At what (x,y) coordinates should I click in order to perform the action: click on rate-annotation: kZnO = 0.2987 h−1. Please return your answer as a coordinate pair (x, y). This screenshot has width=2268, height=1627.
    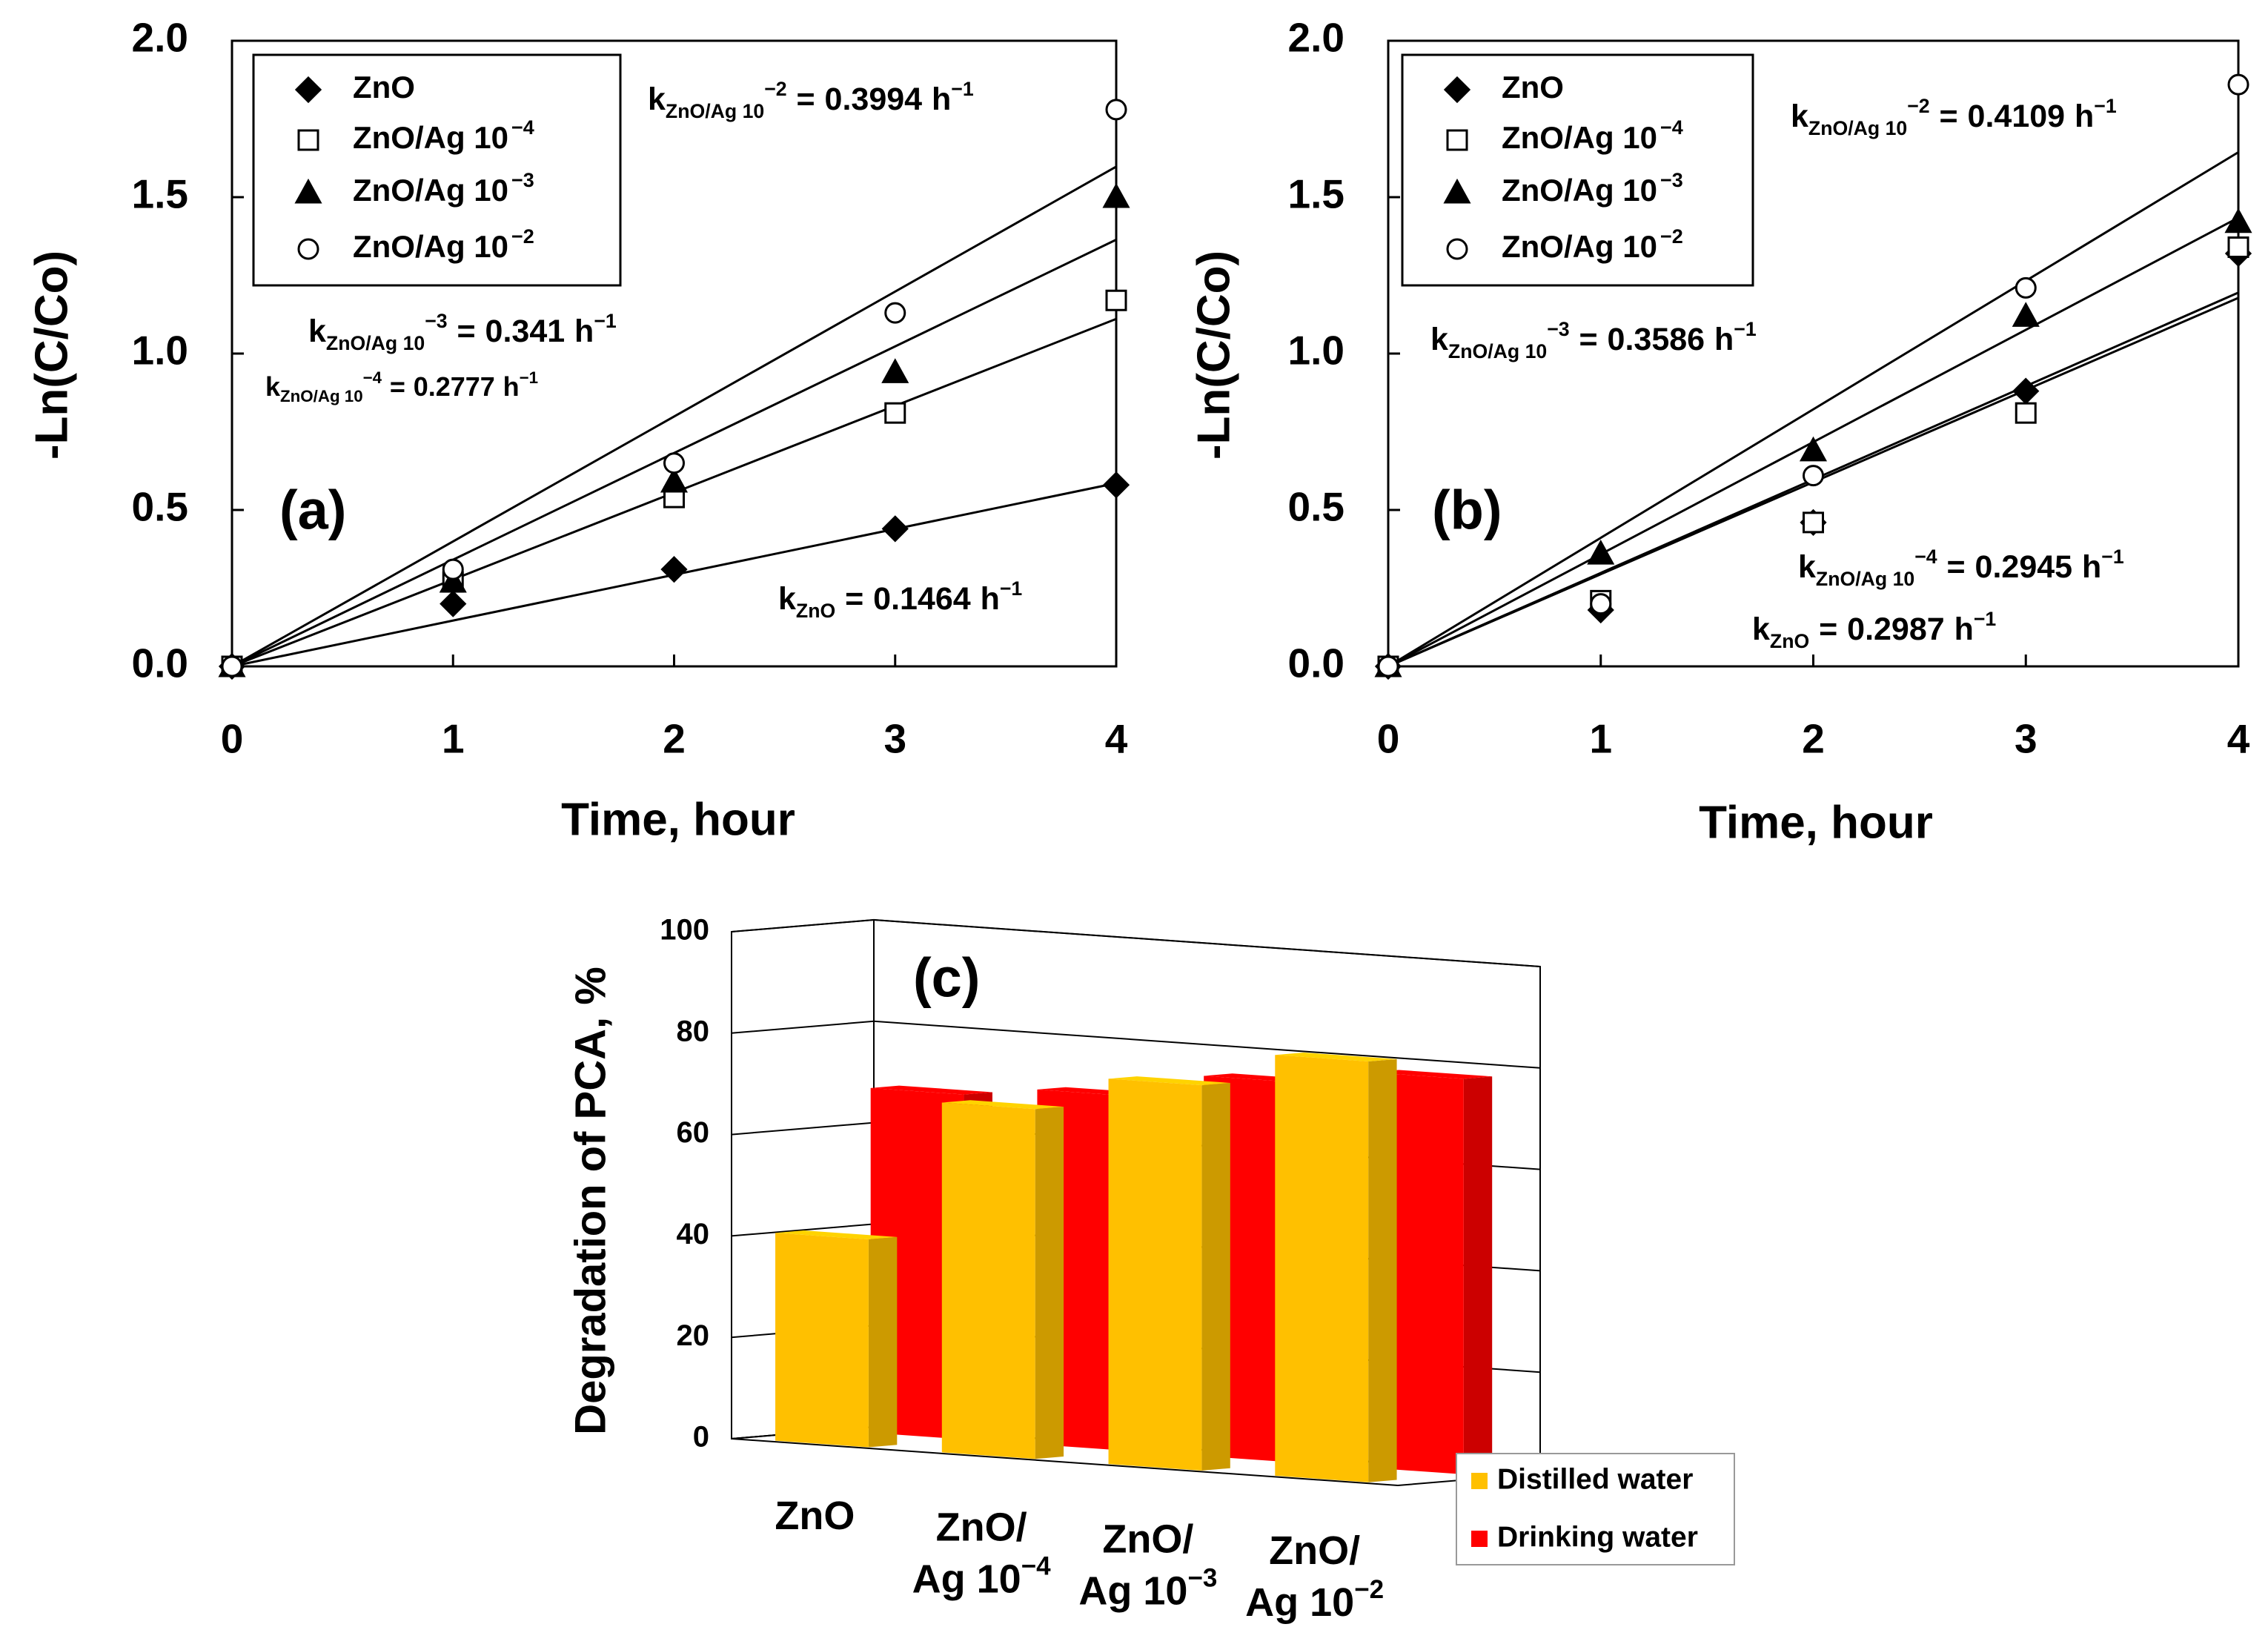
    Looking at the image, I should click on (1874, 630).